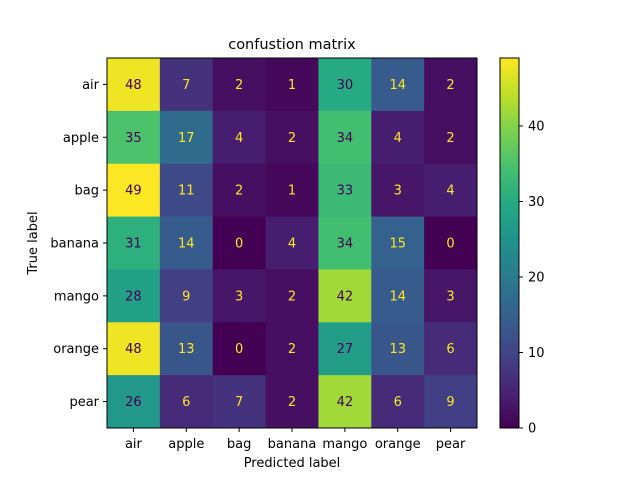 Image resolution: width=640 pixels, height=480 pixels. I want to click on x-axis-label: Predicted label, so click(292, 463).